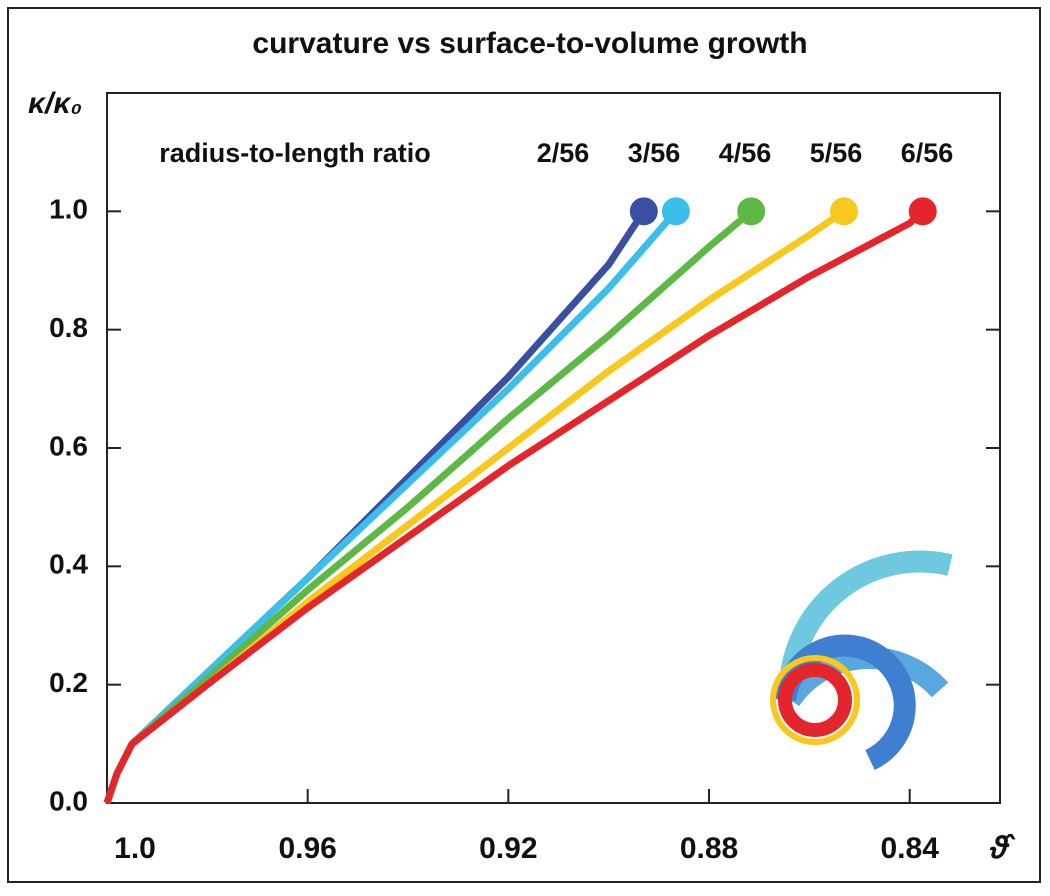  What do you see at coordinates (836, 153) in the screenshot?
I see `legend-label: 5/56` at bounding box center [836, 153].